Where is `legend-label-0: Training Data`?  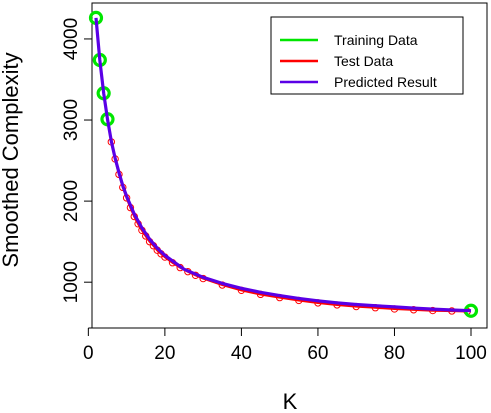
legend-label-0: Training Data is located at coordinates (376, 40).